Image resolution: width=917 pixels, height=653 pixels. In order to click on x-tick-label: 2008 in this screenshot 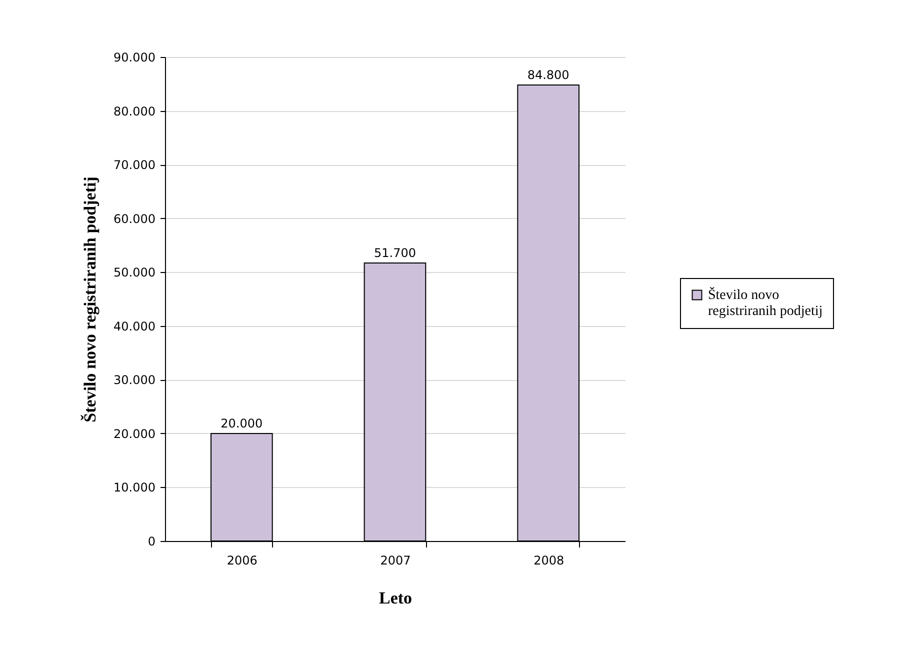, I will do `click(549, 561)`.